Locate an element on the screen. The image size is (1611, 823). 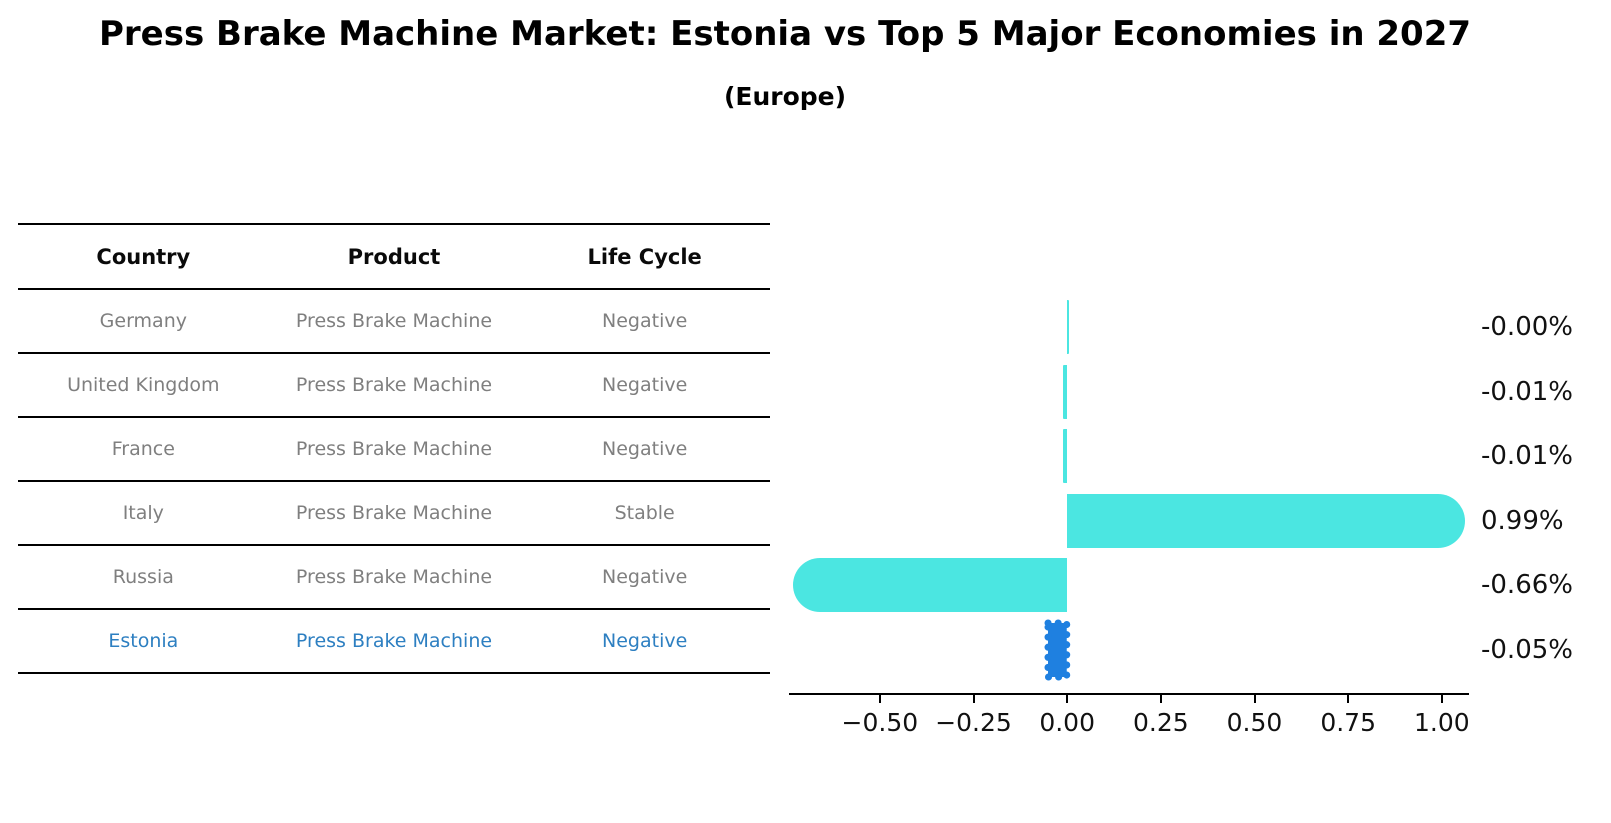
table-cell-life_cycle: Stable is located at coordinates (644, 513).